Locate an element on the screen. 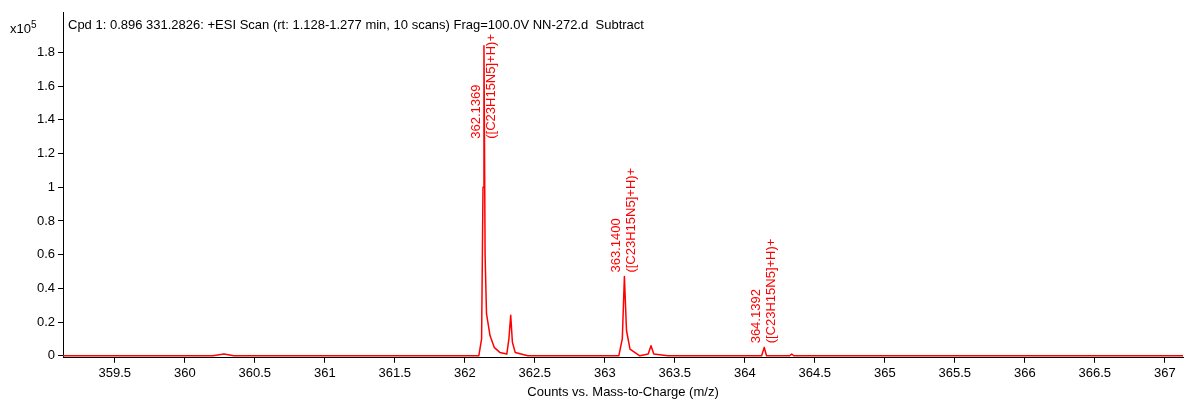 This screenshot has height=402, width=1185. y-tick-label: 1 is located at coordinates (51, 186).